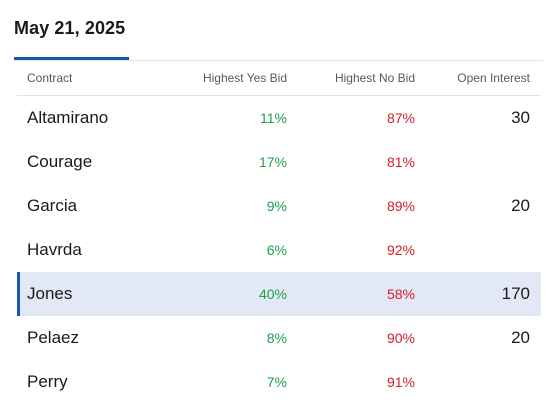 Image resolution: width=546 pixels, height=408 pixels. I want to click on table-row: Garcia 9% 89% 20, so click(279, 206).